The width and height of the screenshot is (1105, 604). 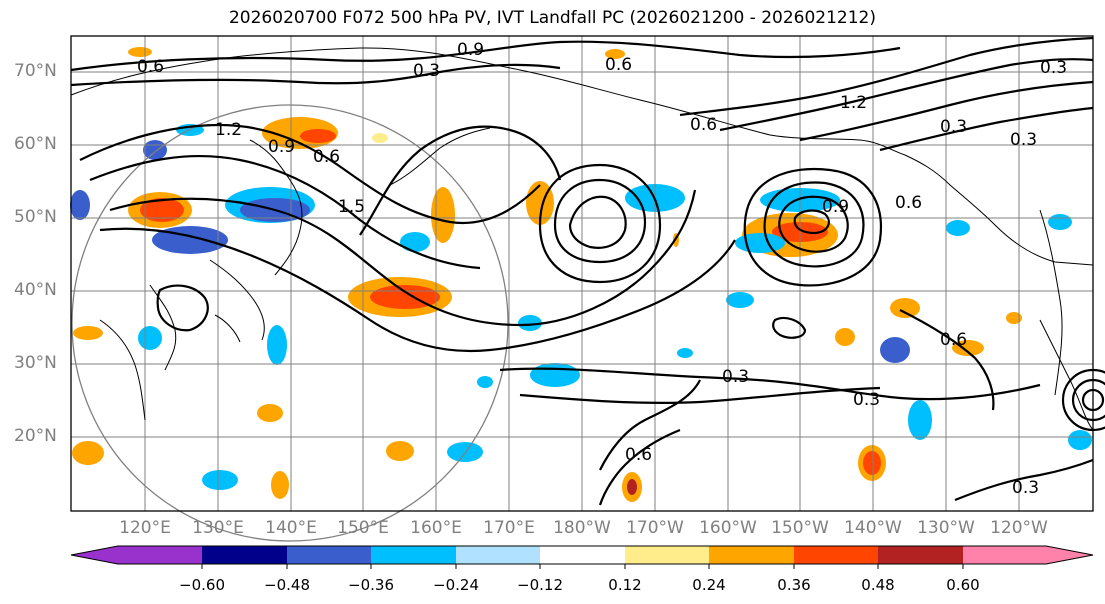 What do you see at coordinates (800, 528) in the screenshot?
I see `lon-label: 150°W` at bounding box center [800, 528].